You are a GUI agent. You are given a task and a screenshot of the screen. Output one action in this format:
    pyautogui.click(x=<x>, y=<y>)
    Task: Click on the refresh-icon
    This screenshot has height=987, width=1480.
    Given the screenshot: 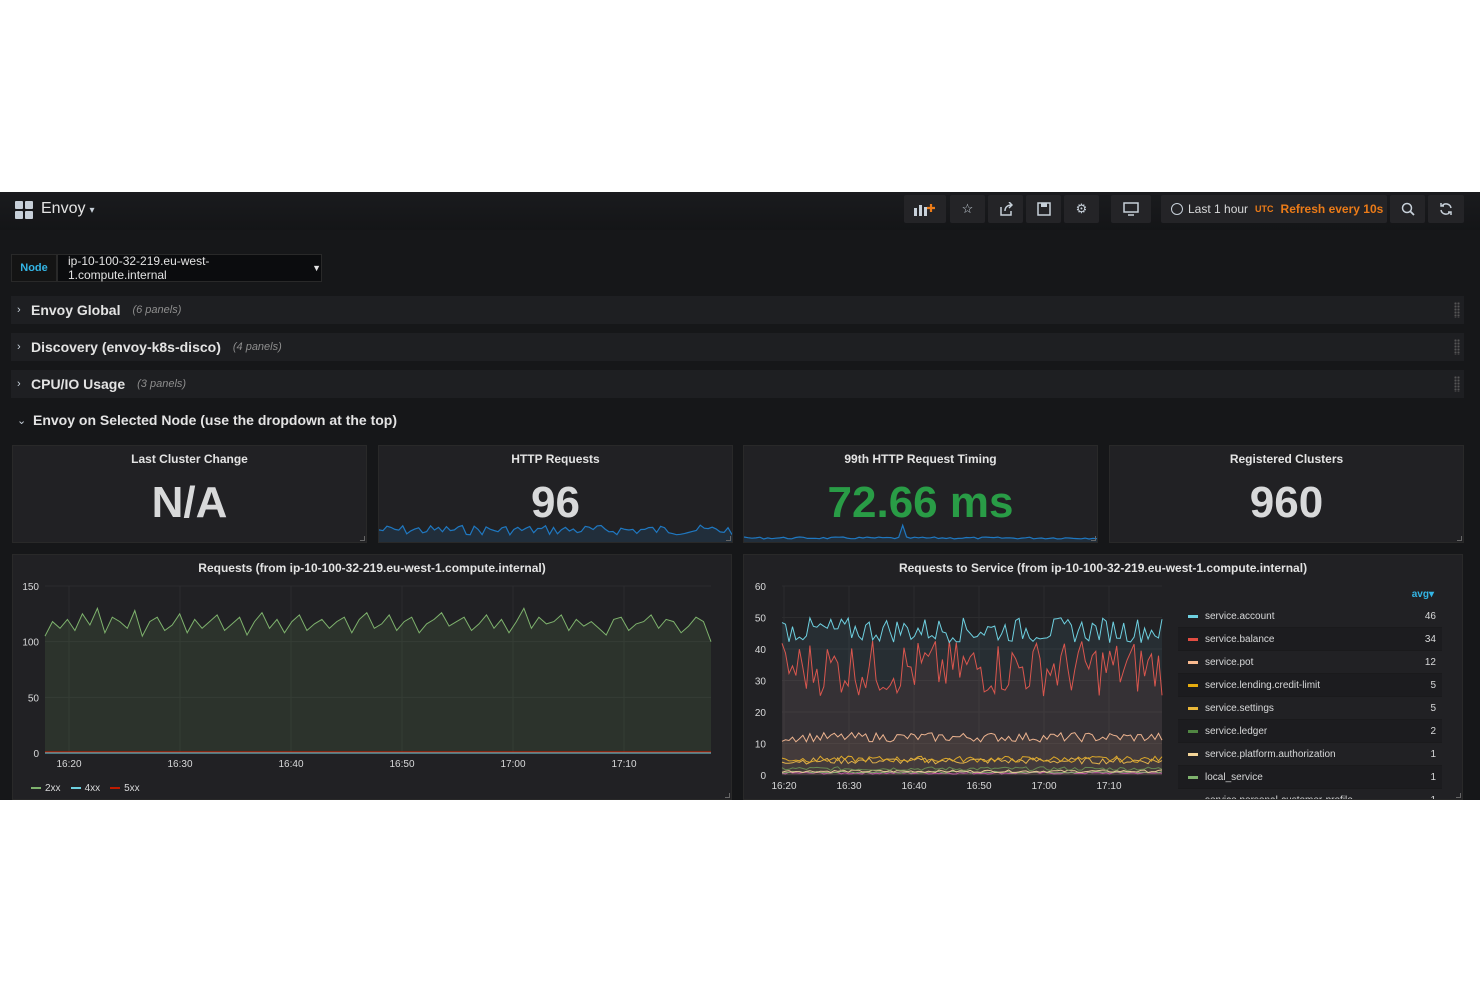 What is the action you would take?
    pyautogui.click(x=1446, y=209)
    